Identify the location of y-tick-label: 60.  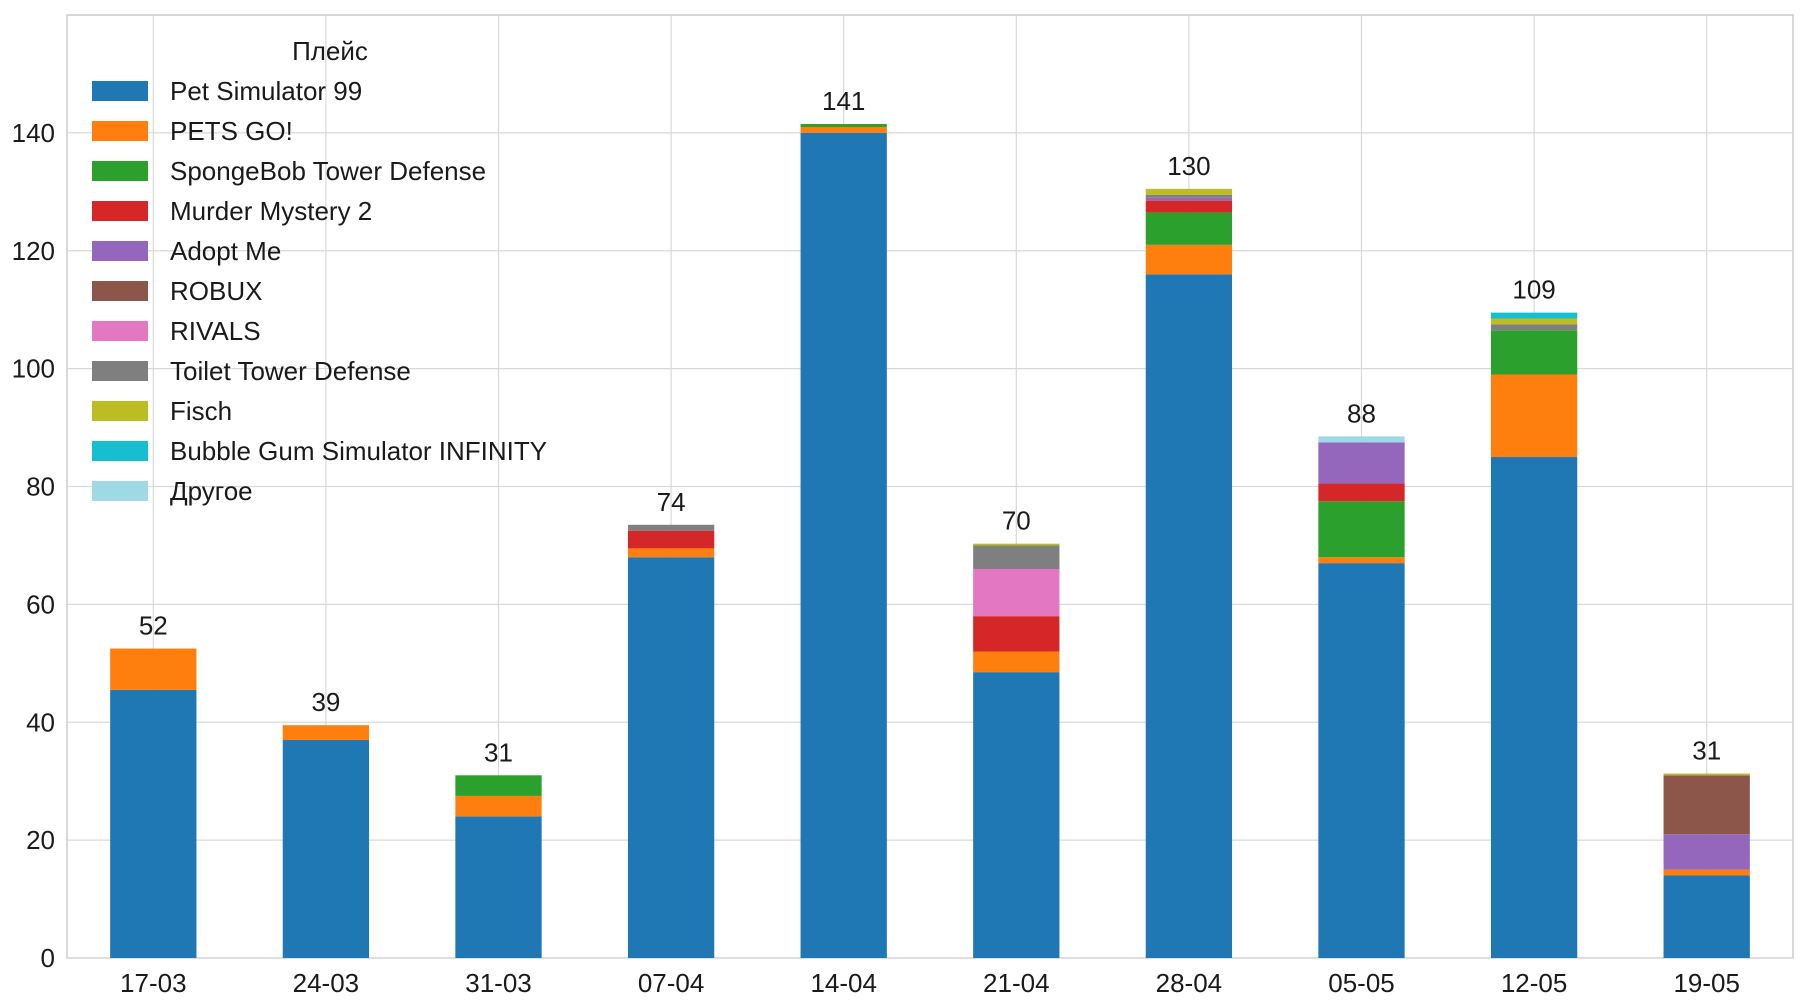
(40, 604).